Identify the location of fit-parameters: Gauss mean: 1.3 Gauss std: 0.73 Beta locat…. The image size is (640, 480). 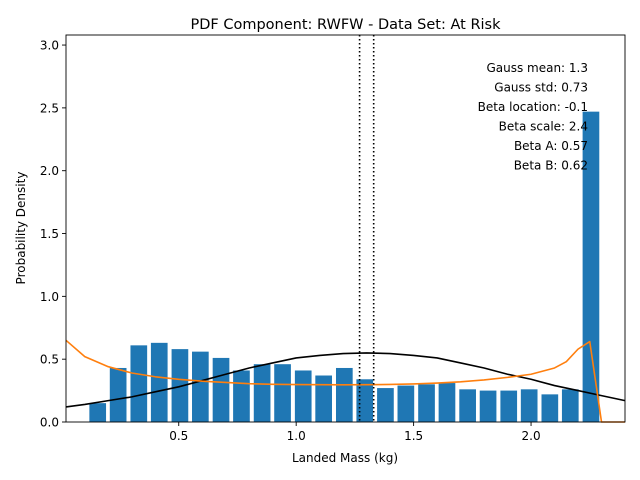
(533, 117).